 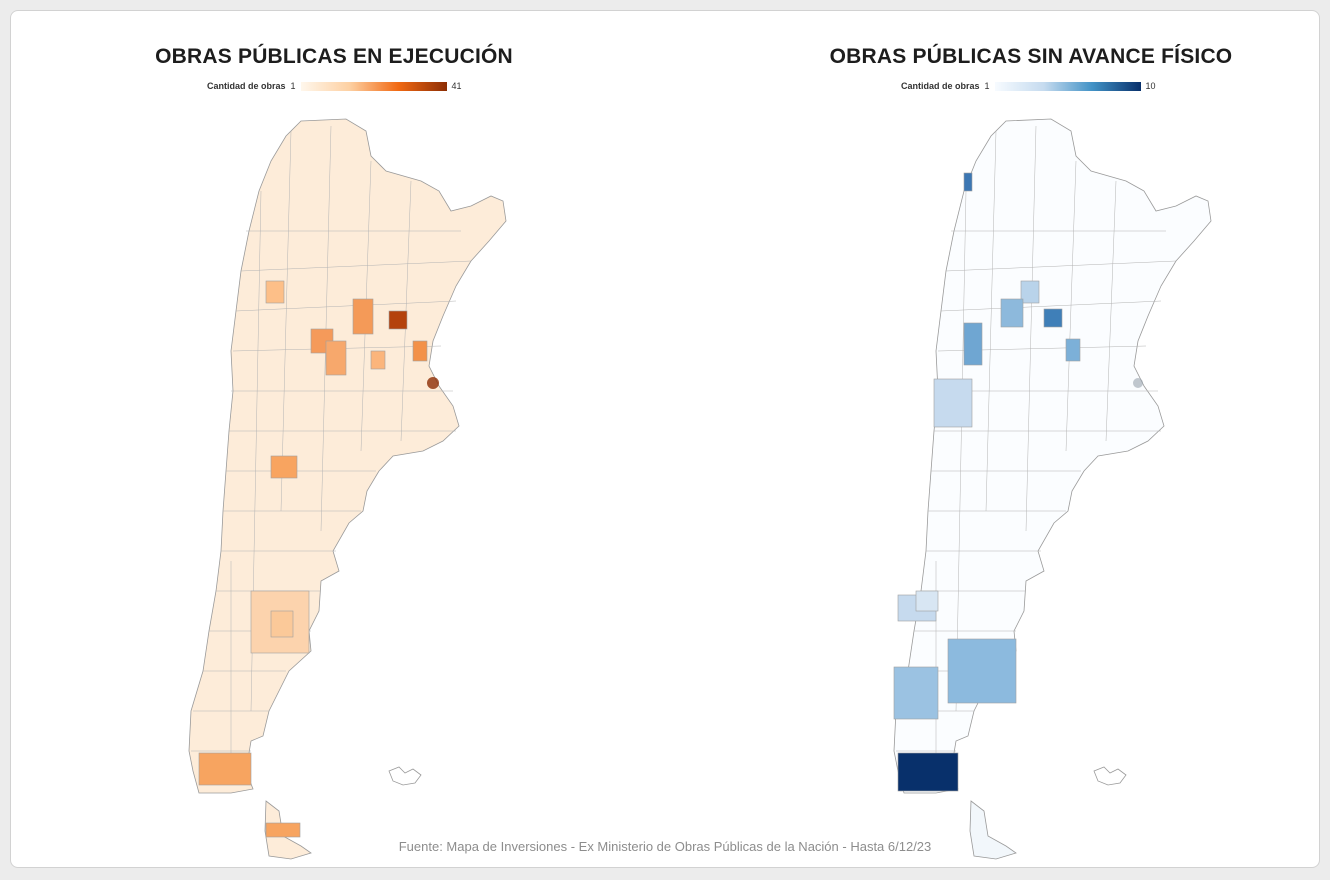 What do you see at coordinates (1031, 56) in the screenshot?
I see `map-title: OBRAS PÚBLICAS SIN AVANCE FÍSICO` at bounding box center [1031, 56].